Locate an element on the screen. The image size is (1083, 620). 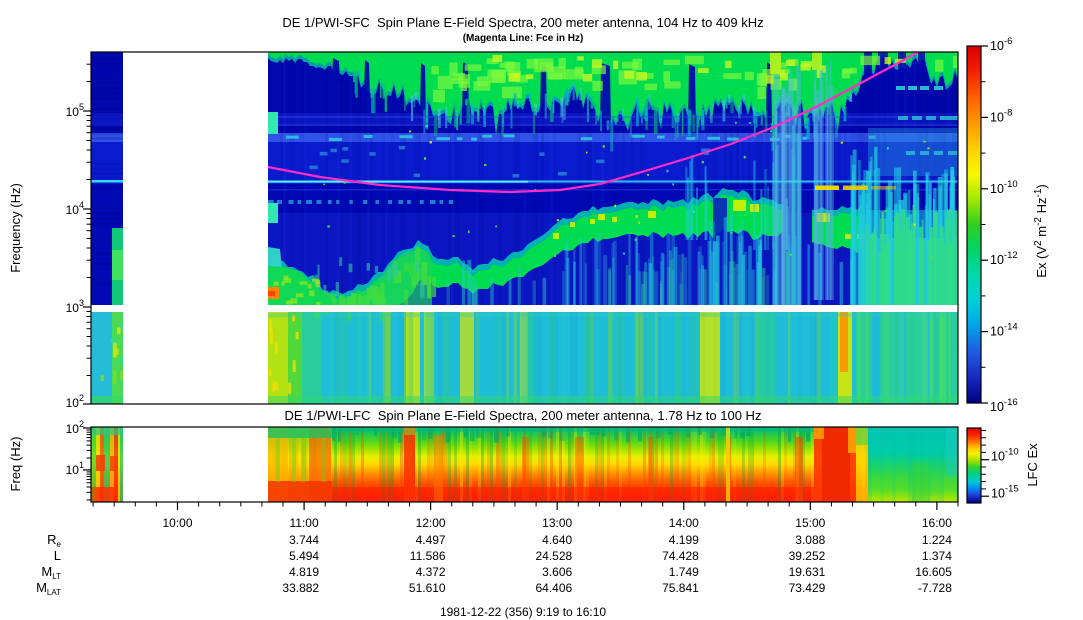
svg-text: 4.497 is located at coordinates (431, 540).